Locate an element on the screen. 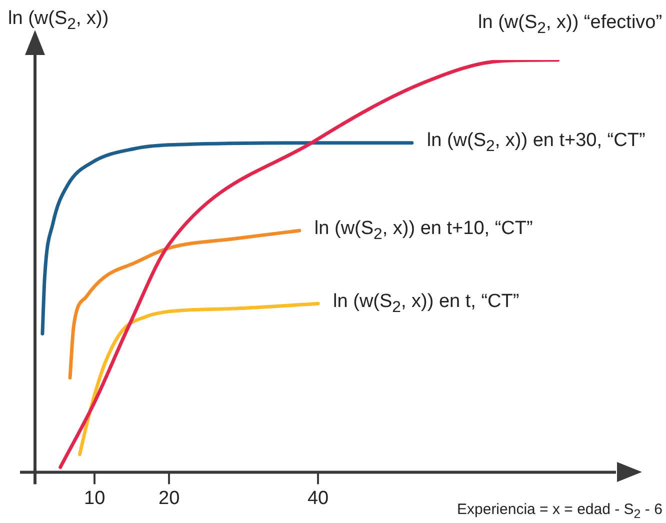  series-label: ln (w(S$_{2}$, x)) en t, “CT” is located at coordinates (426, 303).